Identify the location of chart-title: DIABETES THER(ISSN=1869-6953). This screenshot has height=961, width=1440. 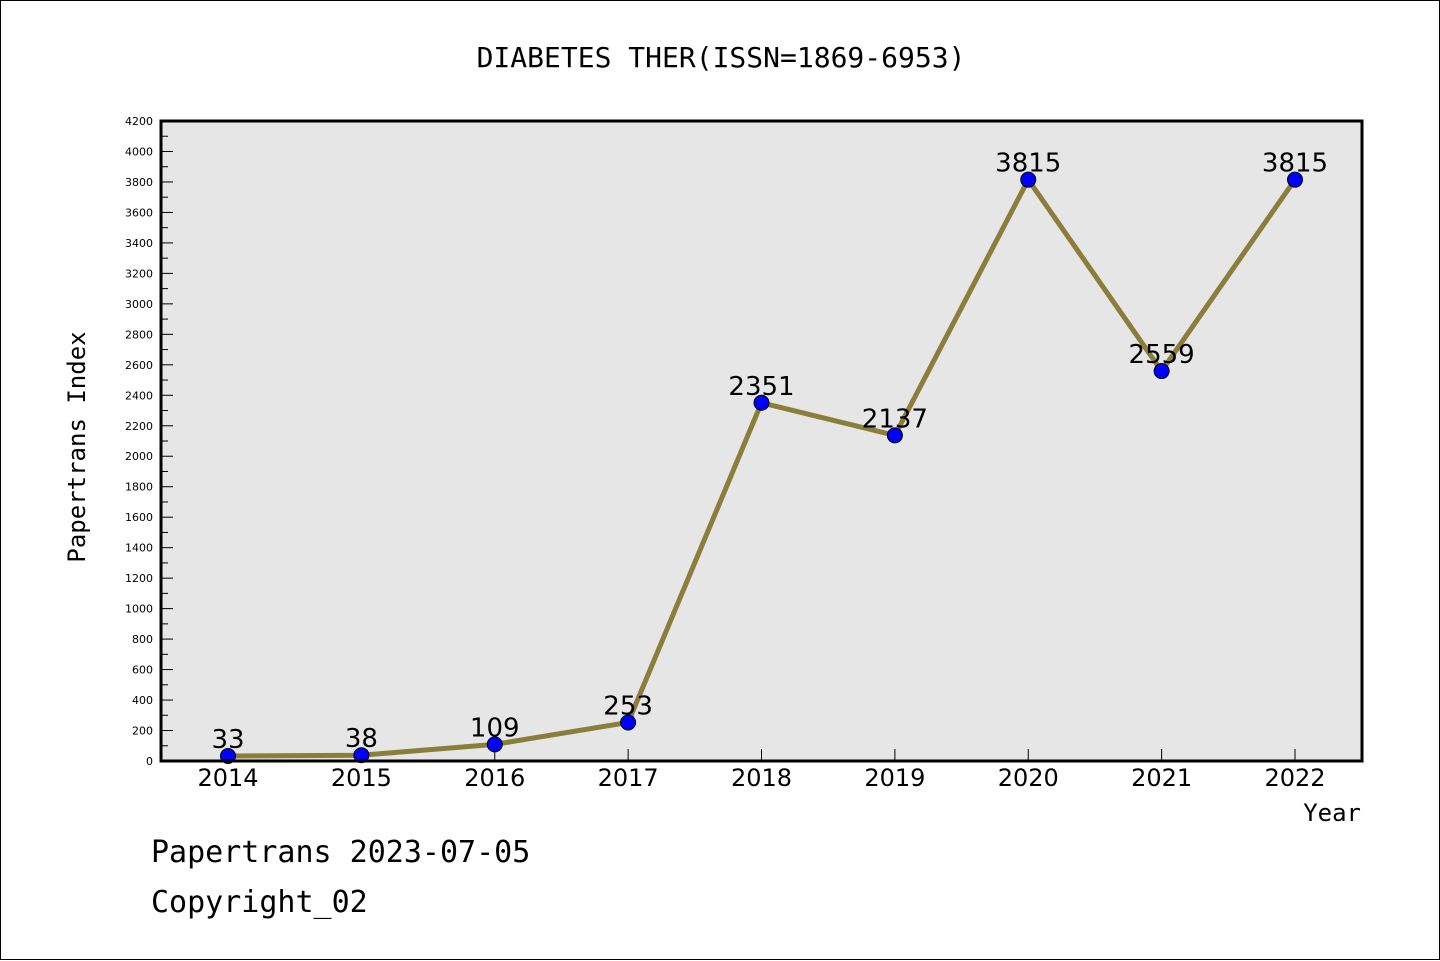
(721, 57).